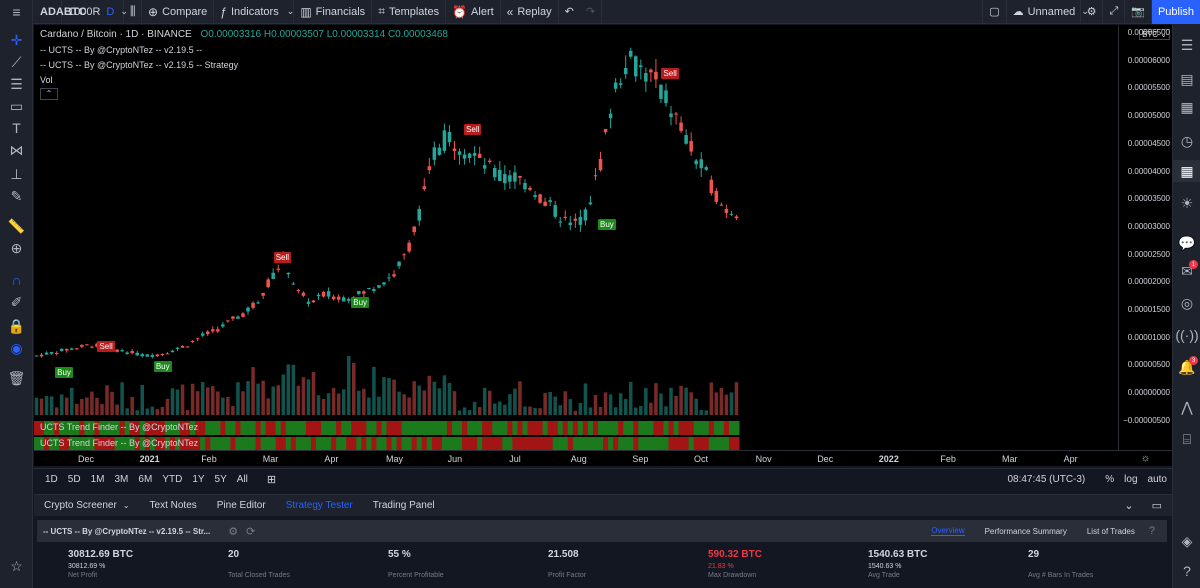 The image size is (1200, 588). I want to click on templates-icon: ⌗, so click(381, 11).